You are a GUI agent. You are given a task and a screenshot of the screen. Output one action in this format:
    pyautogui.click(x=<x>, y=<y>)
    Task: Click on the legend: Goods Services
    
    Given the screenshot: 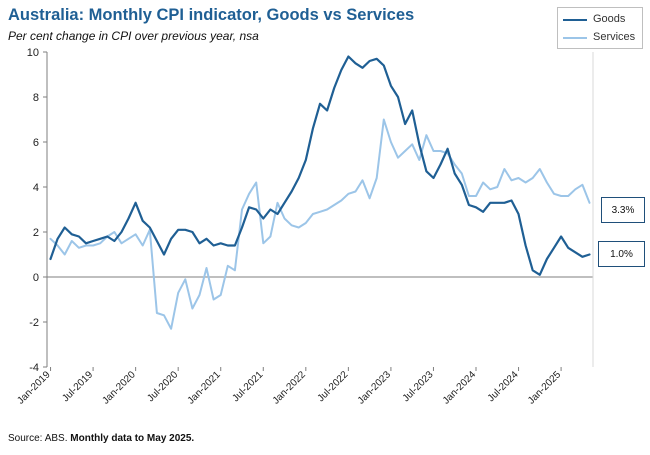 What is the action you would take?
    pyautogui.click(x=600, y=28)
    